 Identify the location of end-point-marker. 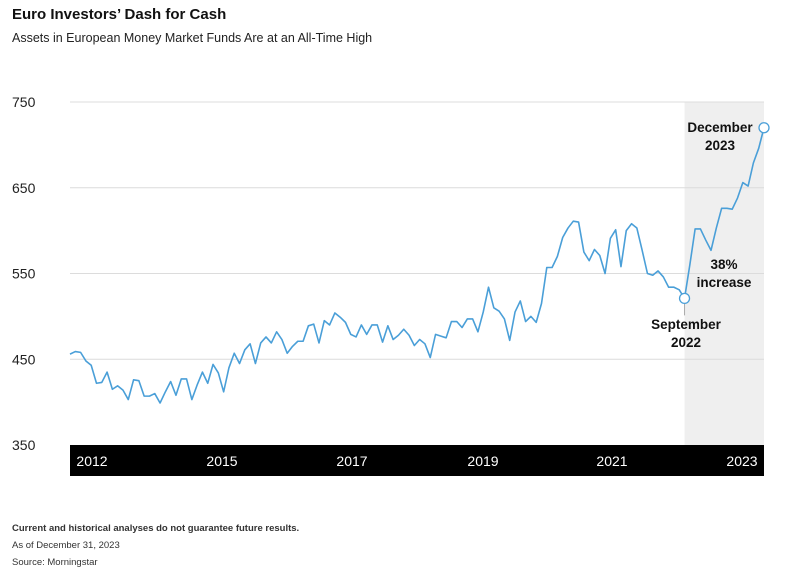
(764, 128).